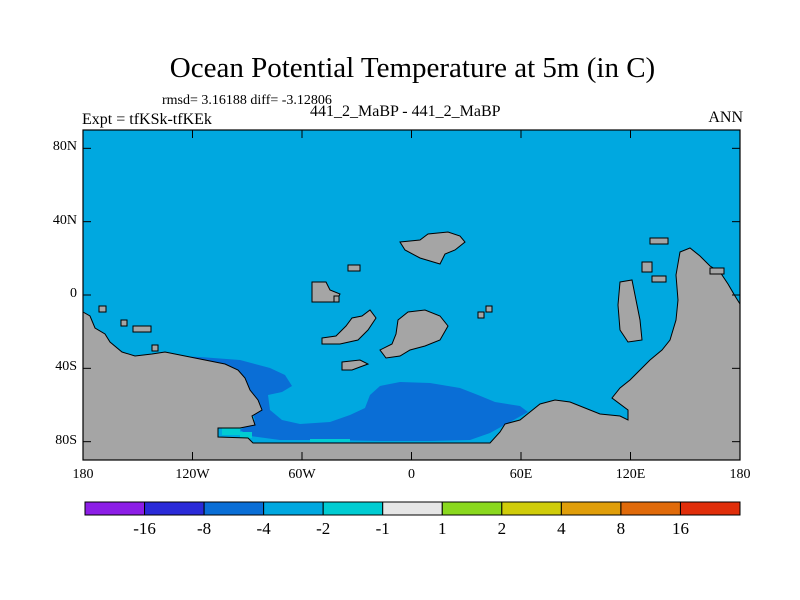  I want to click on island-c5, so click(355, 365).